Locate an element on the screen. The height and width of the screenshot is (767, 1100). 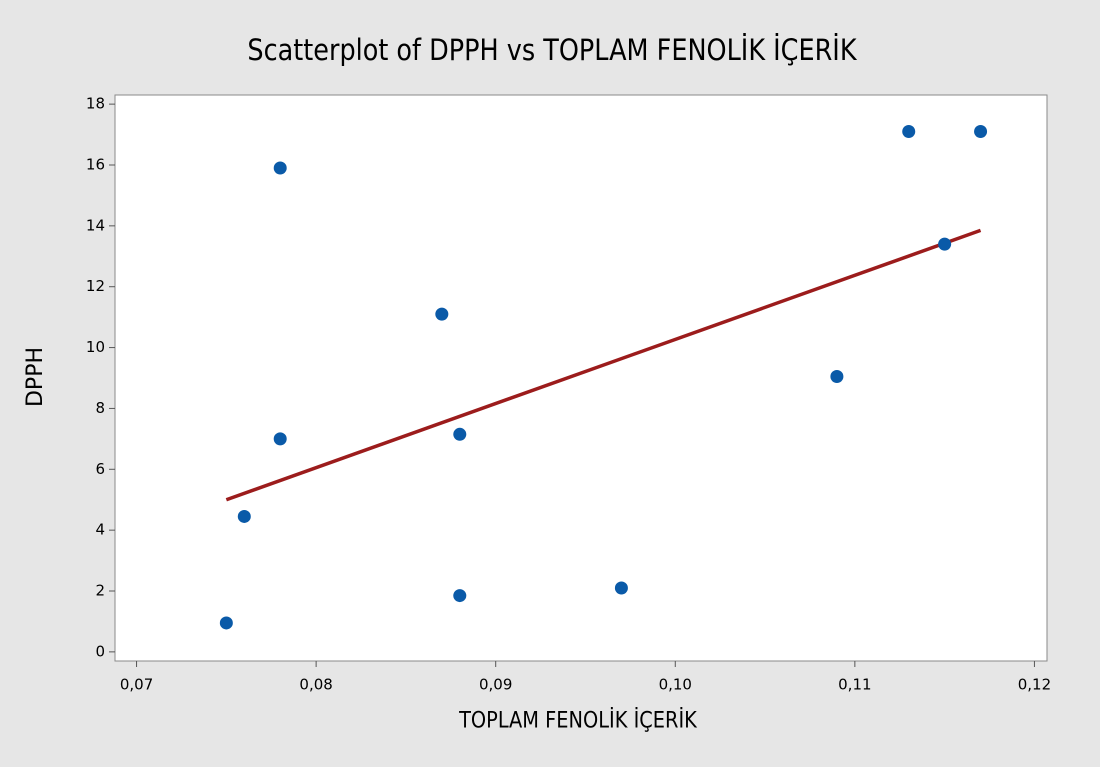
x-tick-label: 0,08 is located at coordinates (315, 685).